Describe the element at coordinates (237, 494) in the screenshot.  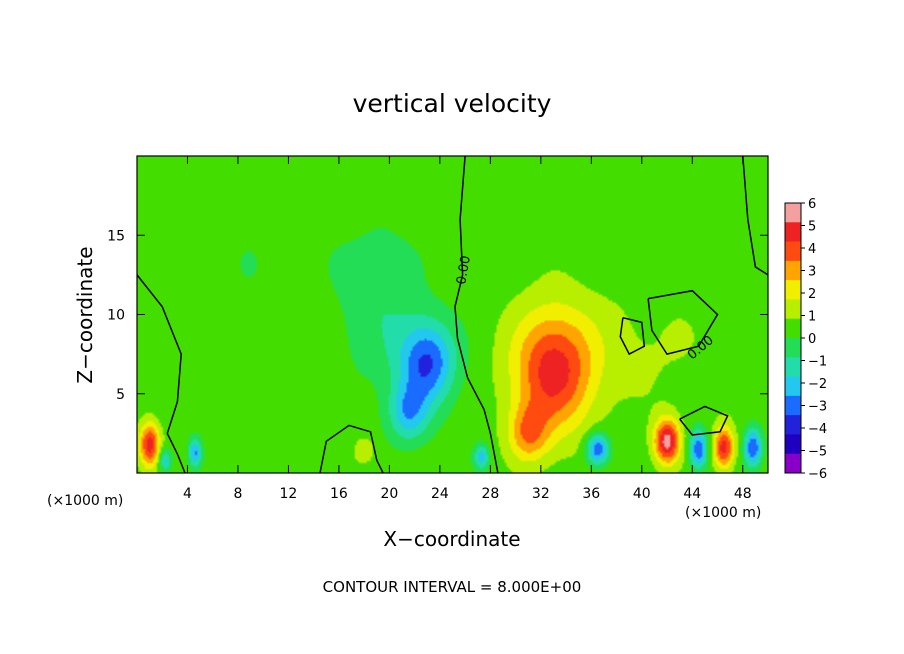
I see `x-tick-label: 8` at that location.